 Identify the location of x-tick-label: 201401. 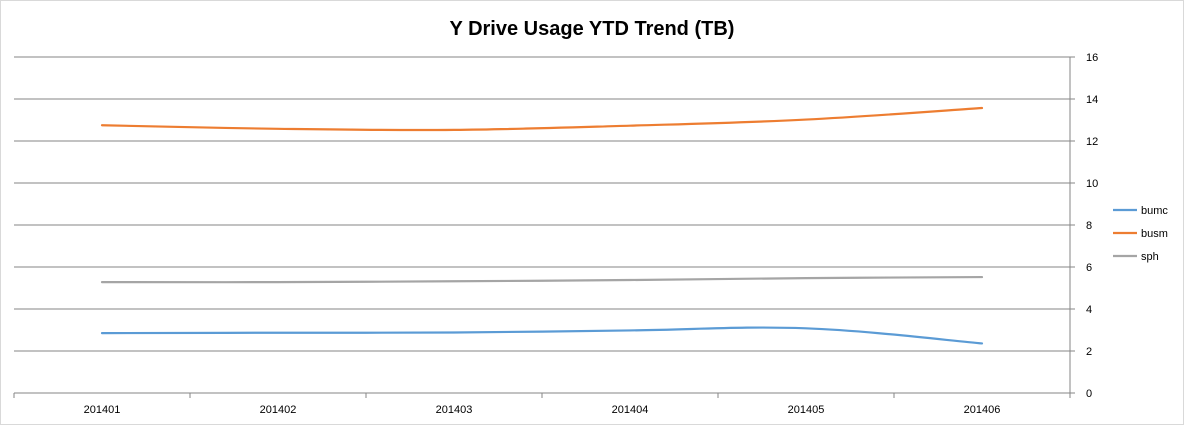
(102, 410).